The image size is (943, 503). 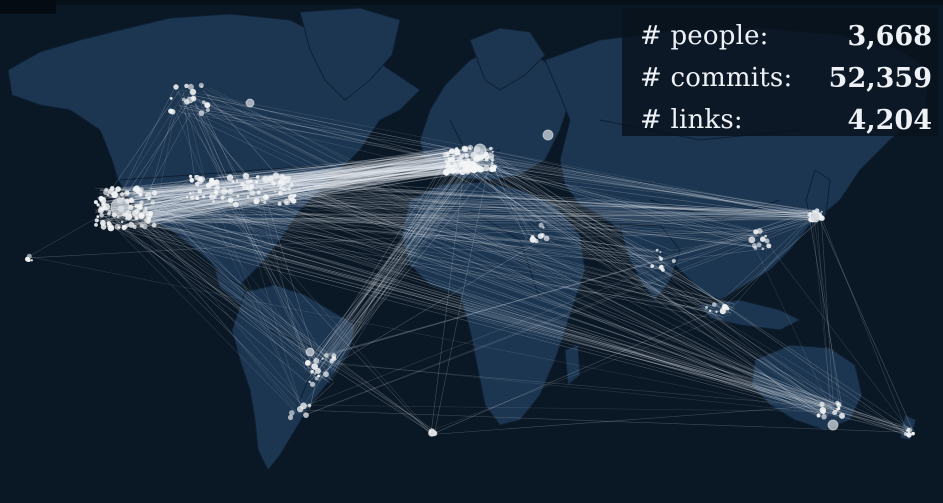 I want to click on land-madagascar, so click(x=572, y=365).